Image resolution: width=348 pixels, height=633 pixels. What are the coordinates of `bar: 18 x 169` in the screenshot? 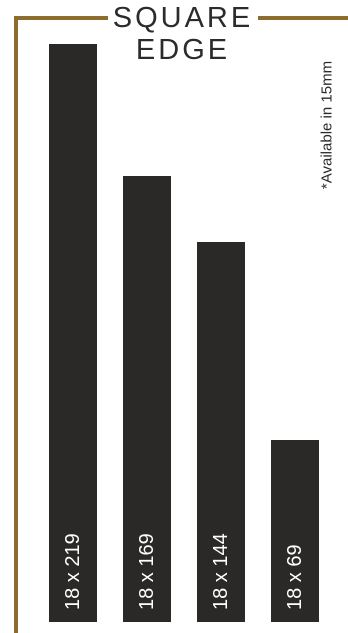 It's located at (147, 399).